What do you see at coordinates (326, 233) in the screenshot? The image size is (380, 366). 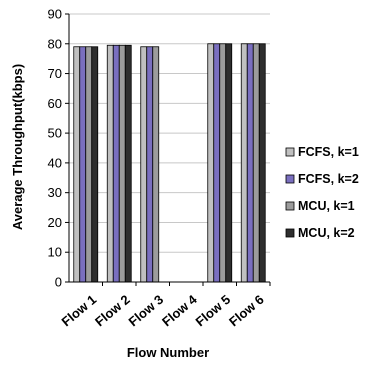 I see `legend-label: MCU, k=2` at bounding box center [326, 233].